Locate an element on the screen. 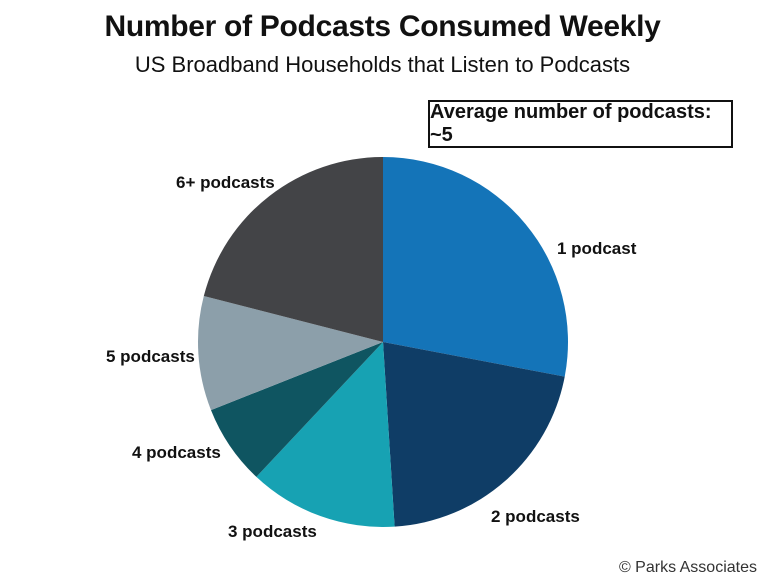  pie-slice-3-podcasts is located at coordinates (325, 434).